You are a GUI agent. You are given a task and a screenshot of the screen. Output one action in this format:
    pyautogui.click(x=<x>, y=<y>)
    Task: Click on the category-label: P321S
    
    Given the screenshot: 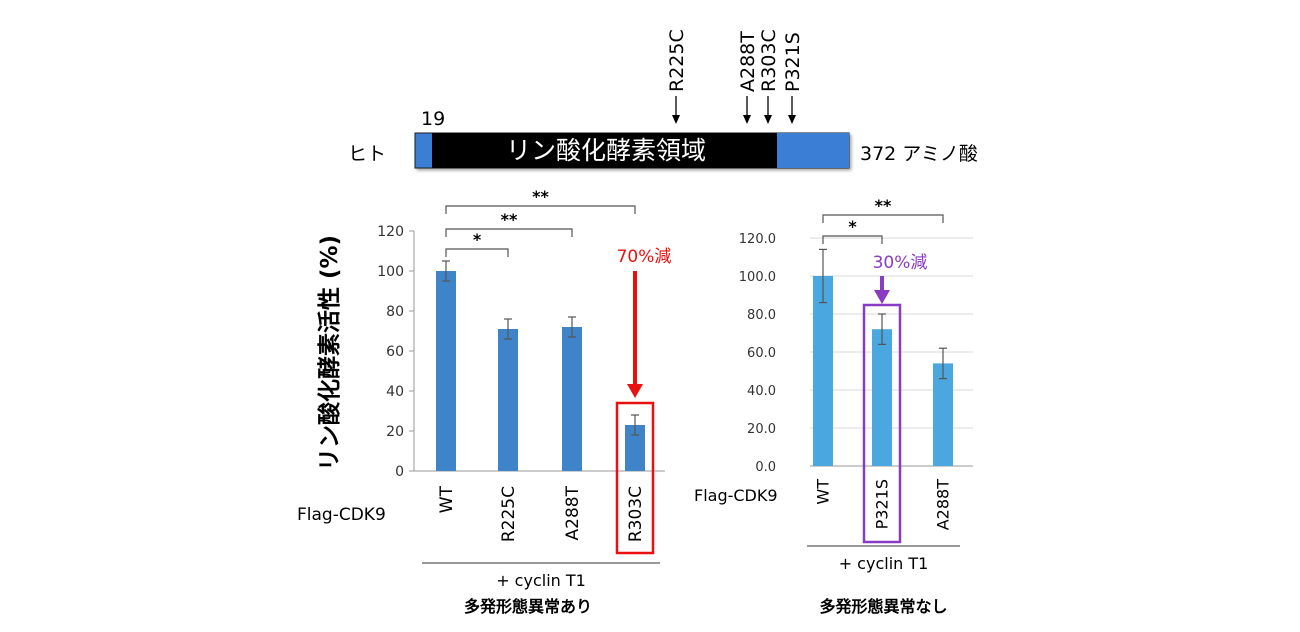 What is the action you would take?
    pyautogui.click(x=882, y=504)
    